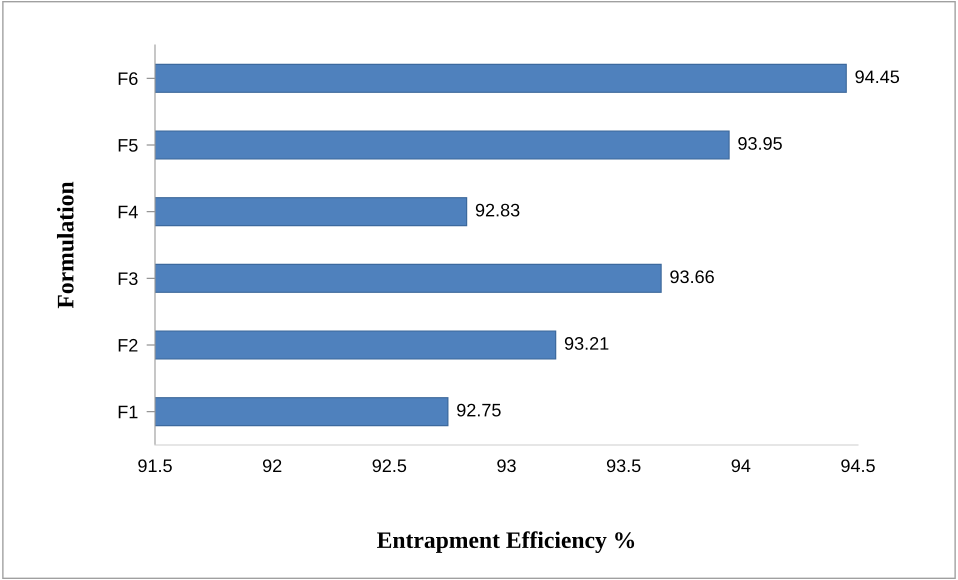 Image resolution: width=958 pixels, height=580 pixels. I want to click on y-tick-label: F1, so click(128, 412).